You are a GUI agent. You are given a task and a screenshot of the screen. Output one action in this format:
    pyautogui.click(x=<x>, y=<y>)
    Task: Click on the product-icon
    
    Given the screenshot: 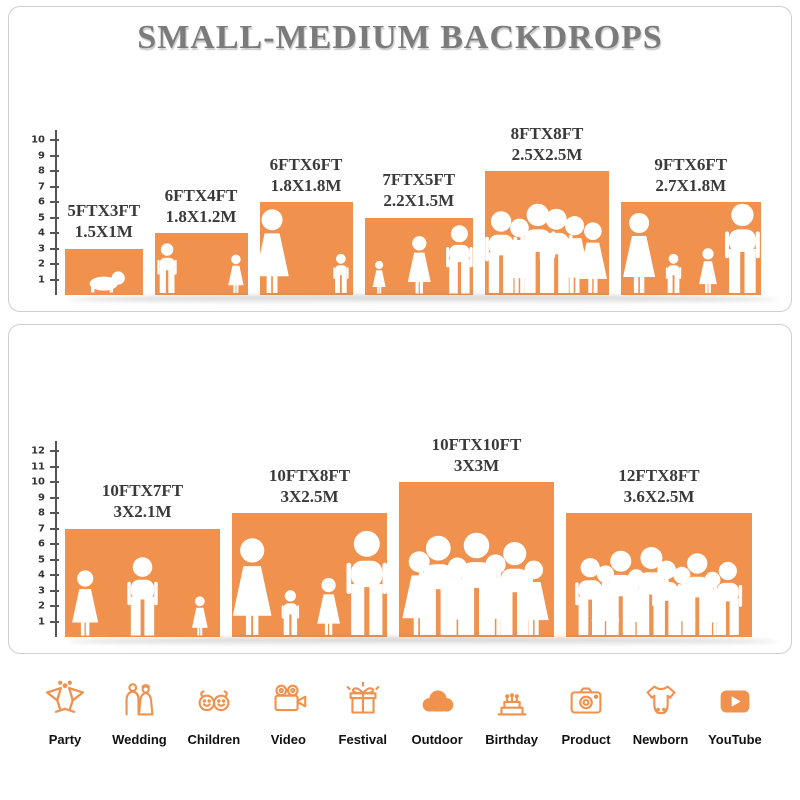 What is the action you would take?
    pyautogui.click(x=586, y=701)
    